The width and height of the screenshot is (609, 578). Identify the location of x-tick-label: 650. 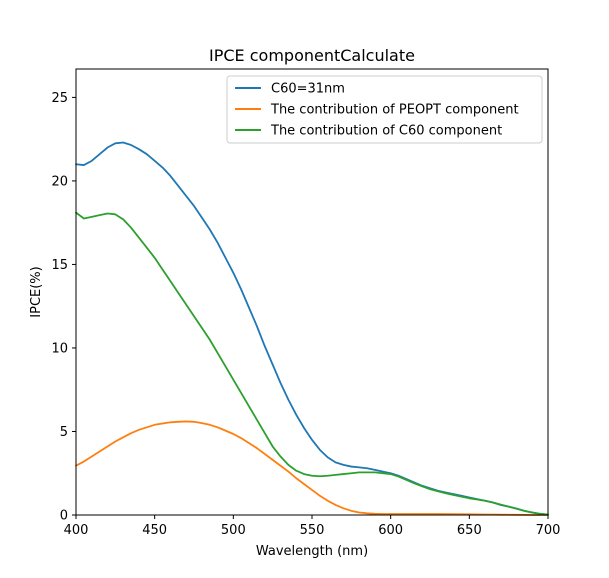
(469, 530).